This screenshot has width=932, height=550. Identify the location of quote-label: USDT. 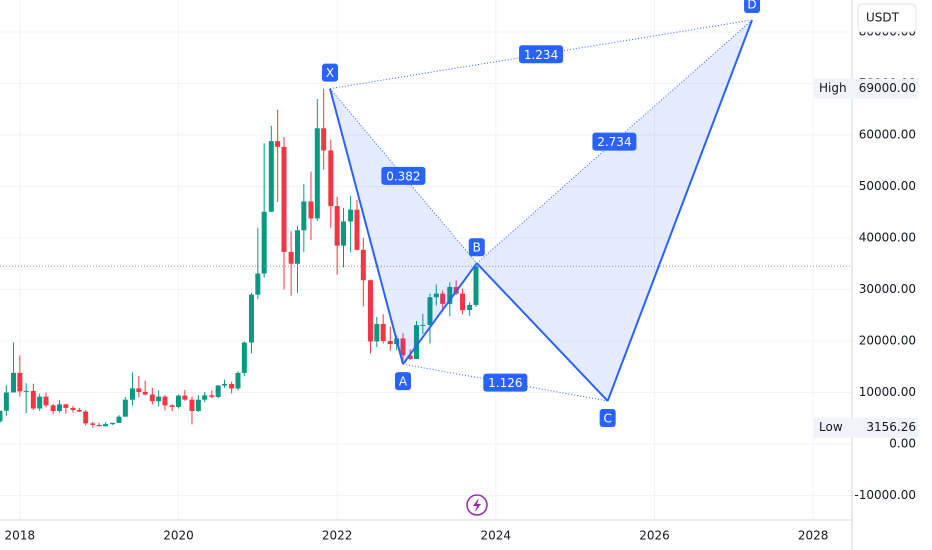
(883, 18).